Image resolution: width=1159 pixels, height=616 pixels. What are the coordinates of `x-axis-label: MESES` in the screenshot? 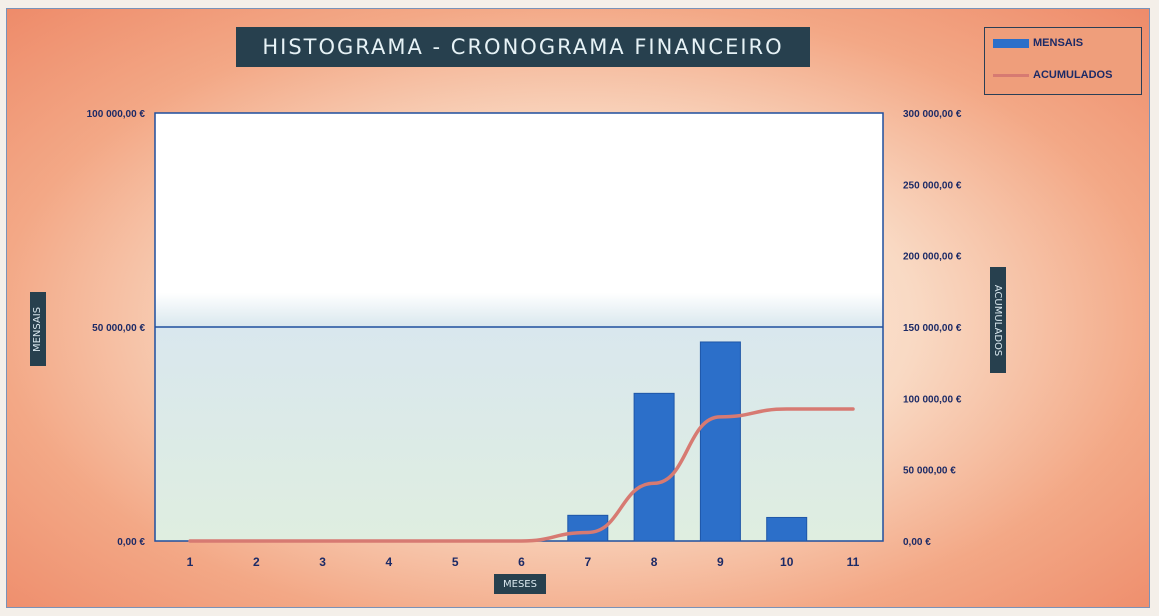 It's located at (520, 584).